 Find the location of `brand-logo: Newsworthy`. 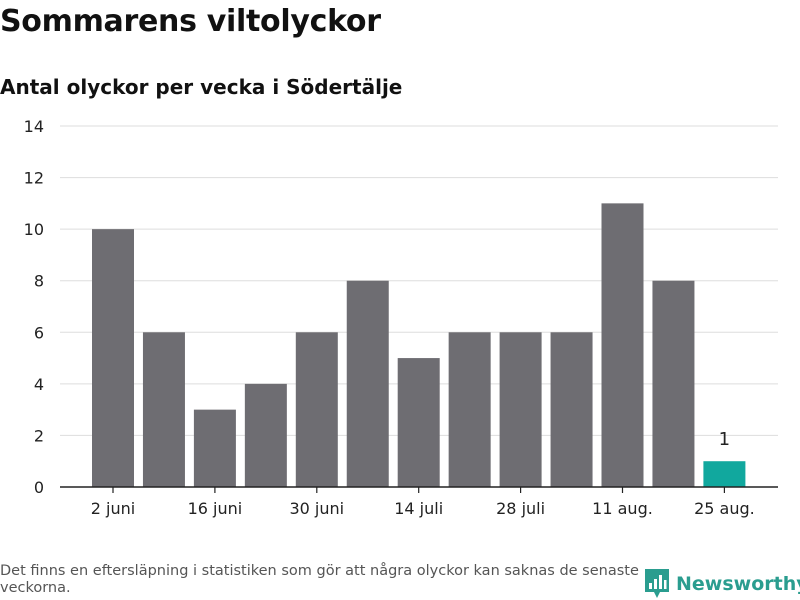

brand-logo: Newsworthy is located at coordinates (722, 584).